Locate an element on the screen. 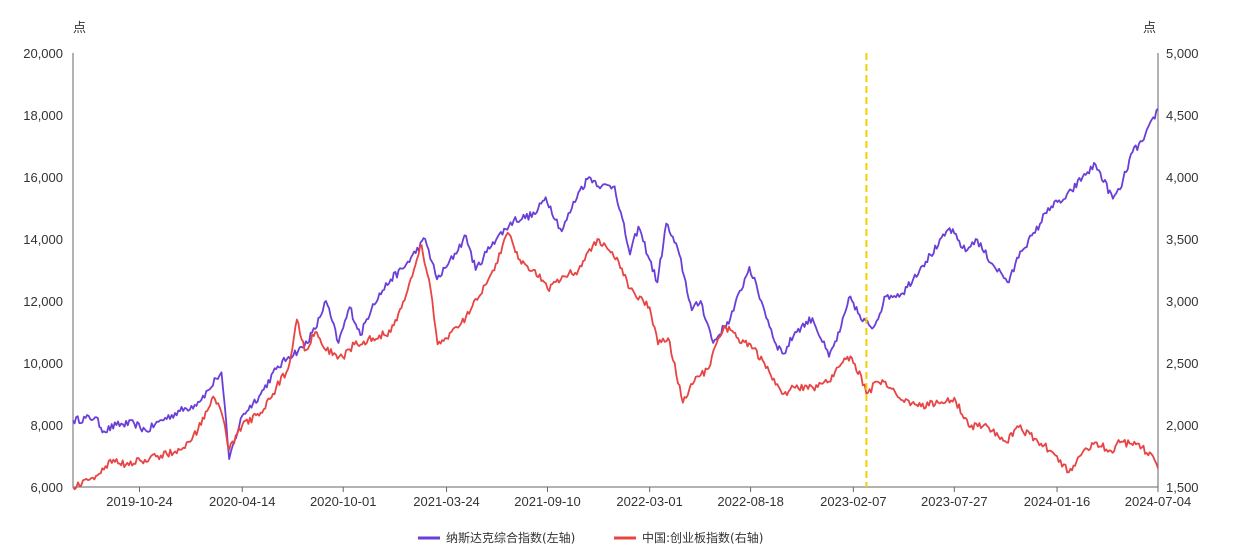 The image size is (1248, 558). left-tick-label: 16,000 is located at coordinates (43, 177).